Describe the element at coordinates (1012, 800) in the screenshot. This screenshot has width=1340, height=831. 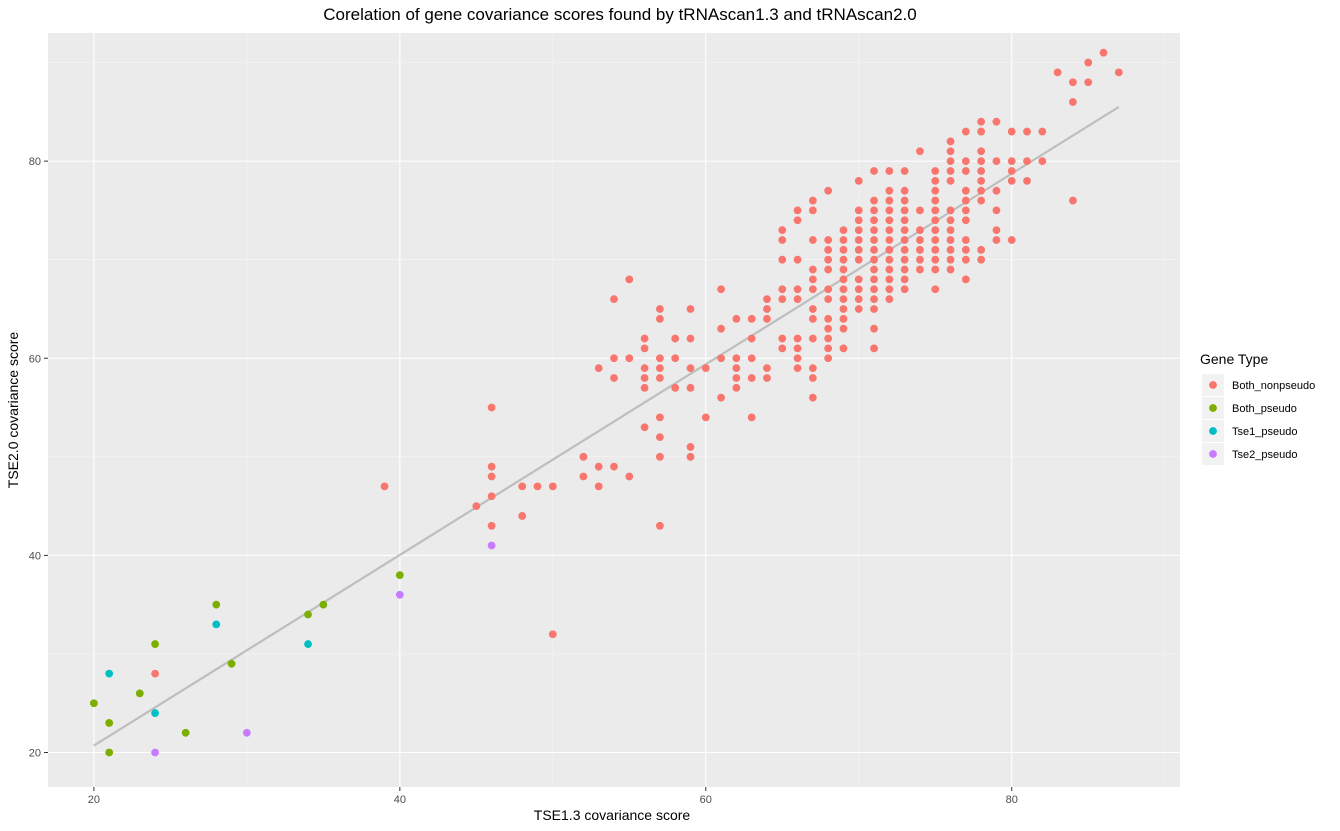
I see `x-tick-label: 80` at that location.